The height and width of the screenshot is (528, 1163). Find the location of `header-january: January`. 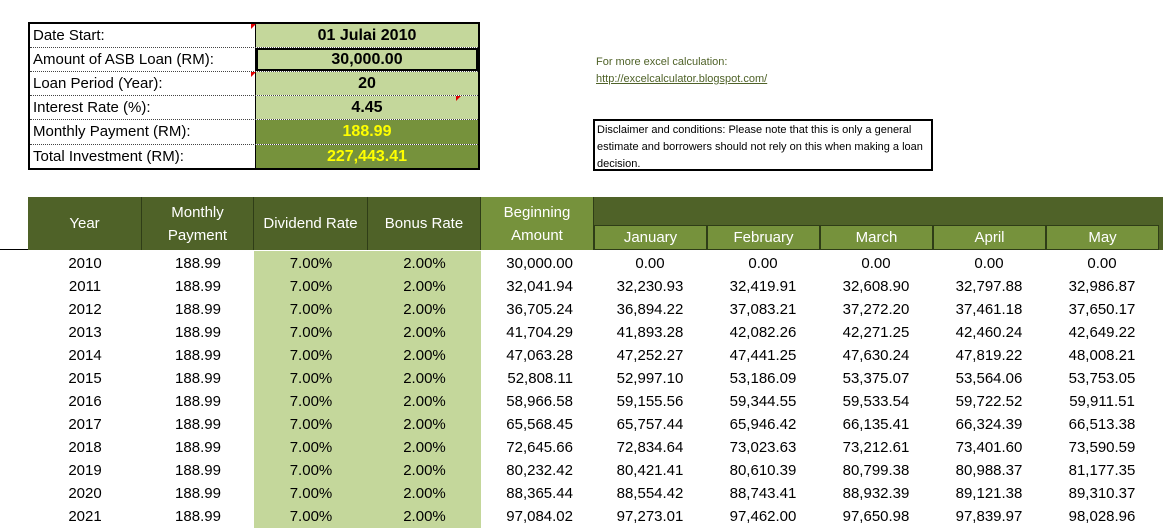

header-january: January is located at coordinates (650, 237).